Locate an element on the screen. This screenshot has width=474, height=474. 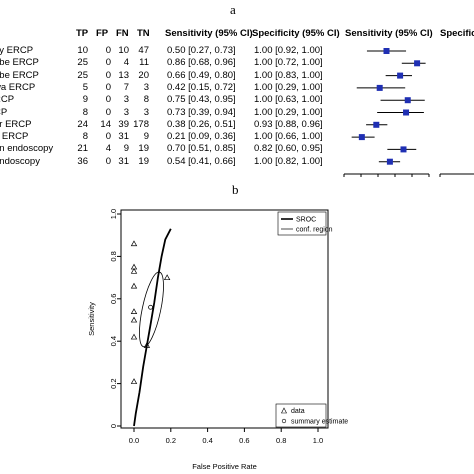
tn-cell: 178 is located at coordinates (141, 124).